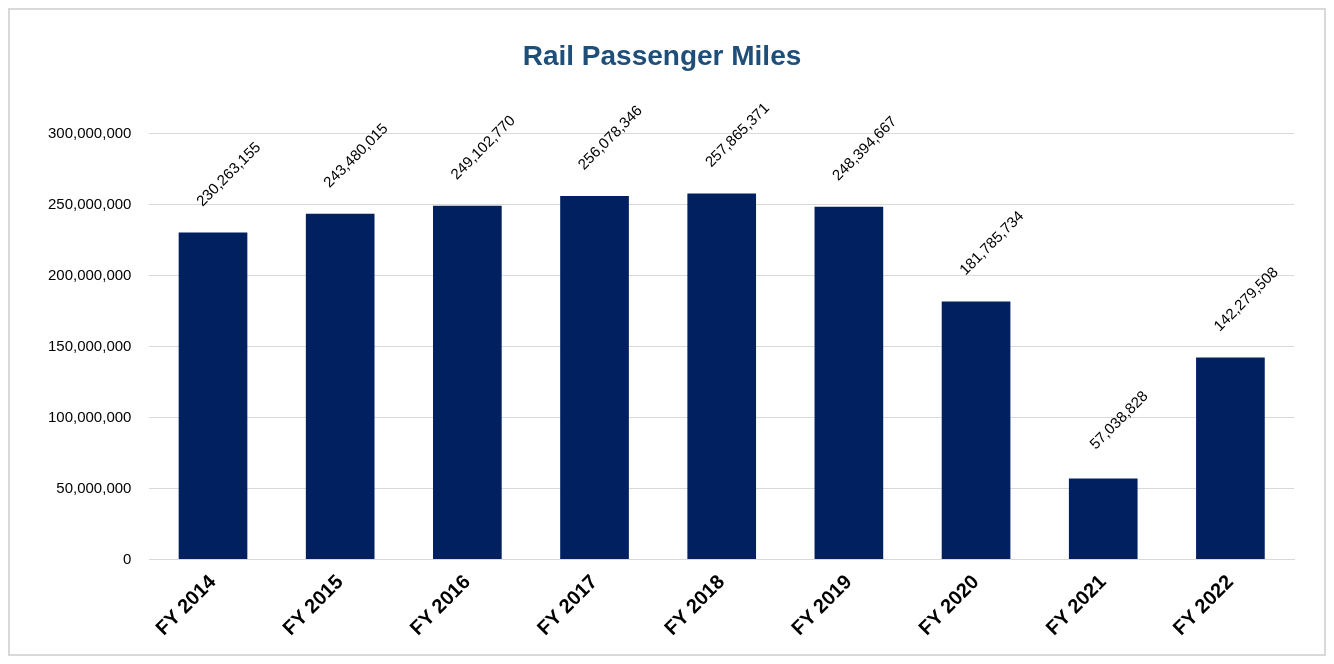 This screenshot has width=1334, height=664. I want to click on y-tick-label: 200,000,000, so click(89, 274).